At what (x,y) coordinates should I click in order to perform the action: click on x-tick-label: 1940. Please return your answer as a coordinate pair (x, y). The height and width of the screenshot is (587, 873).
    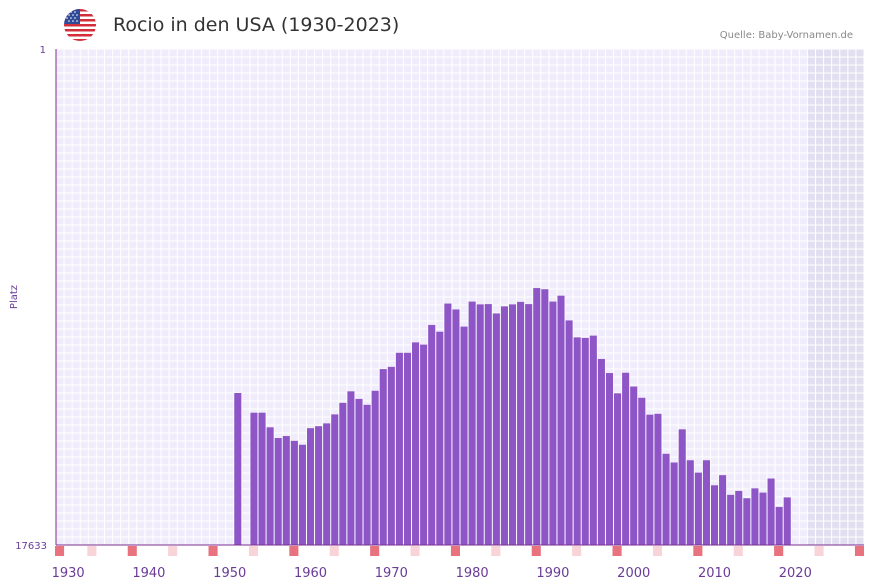
    Looking at the image, I should click on (148, 573).